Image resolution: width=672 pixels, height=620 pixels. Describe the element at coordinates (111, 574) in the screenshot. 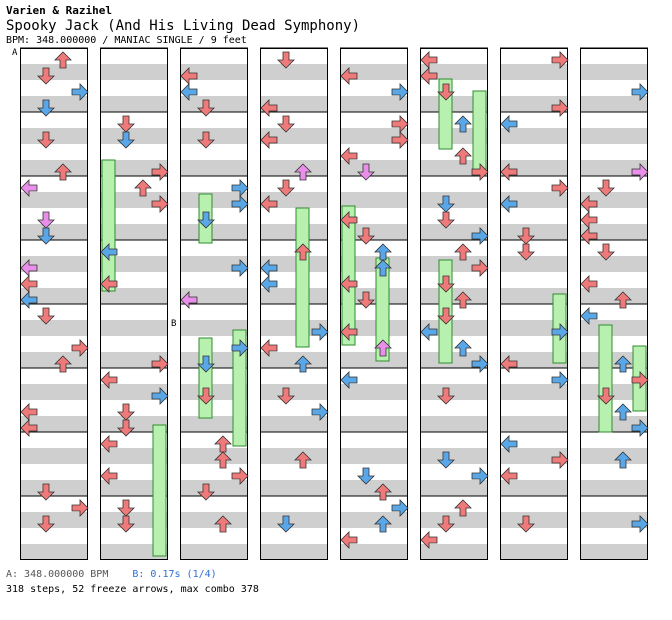

I see `bpm-legend: A: 348.000000 BPM B: 0.17s (1/4)` at that location.